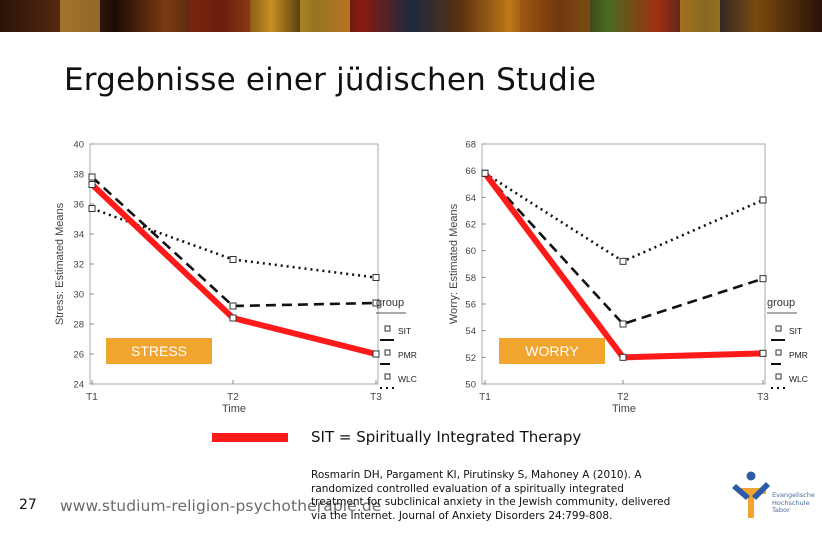 The height and width of the screenshot is (540, 822). I want to click on slide-number: 27, so click(28, 505).